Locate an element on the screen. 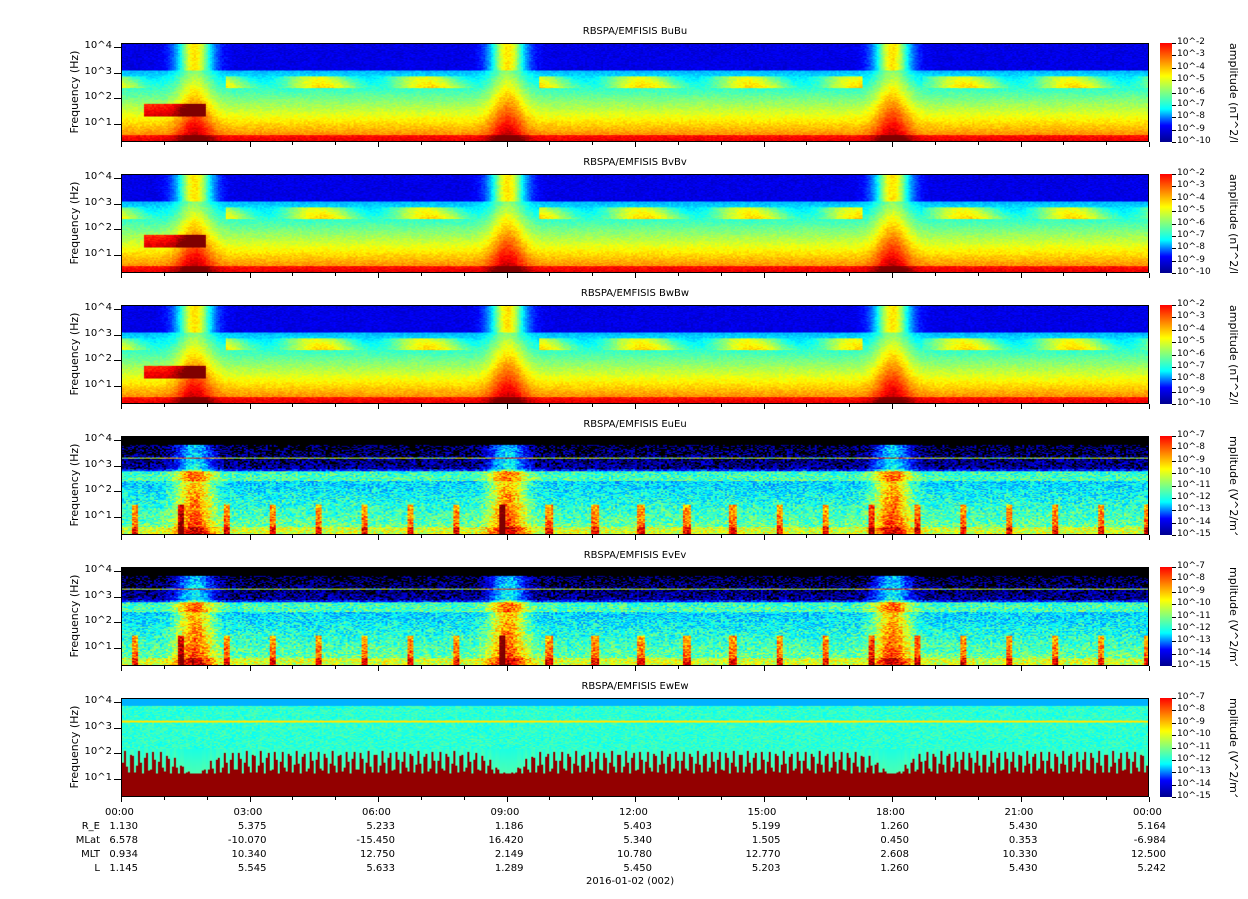 The image size is (1248, 899). colorbar-tick-label: 10^-12 is located at coordinates (1194, 627).